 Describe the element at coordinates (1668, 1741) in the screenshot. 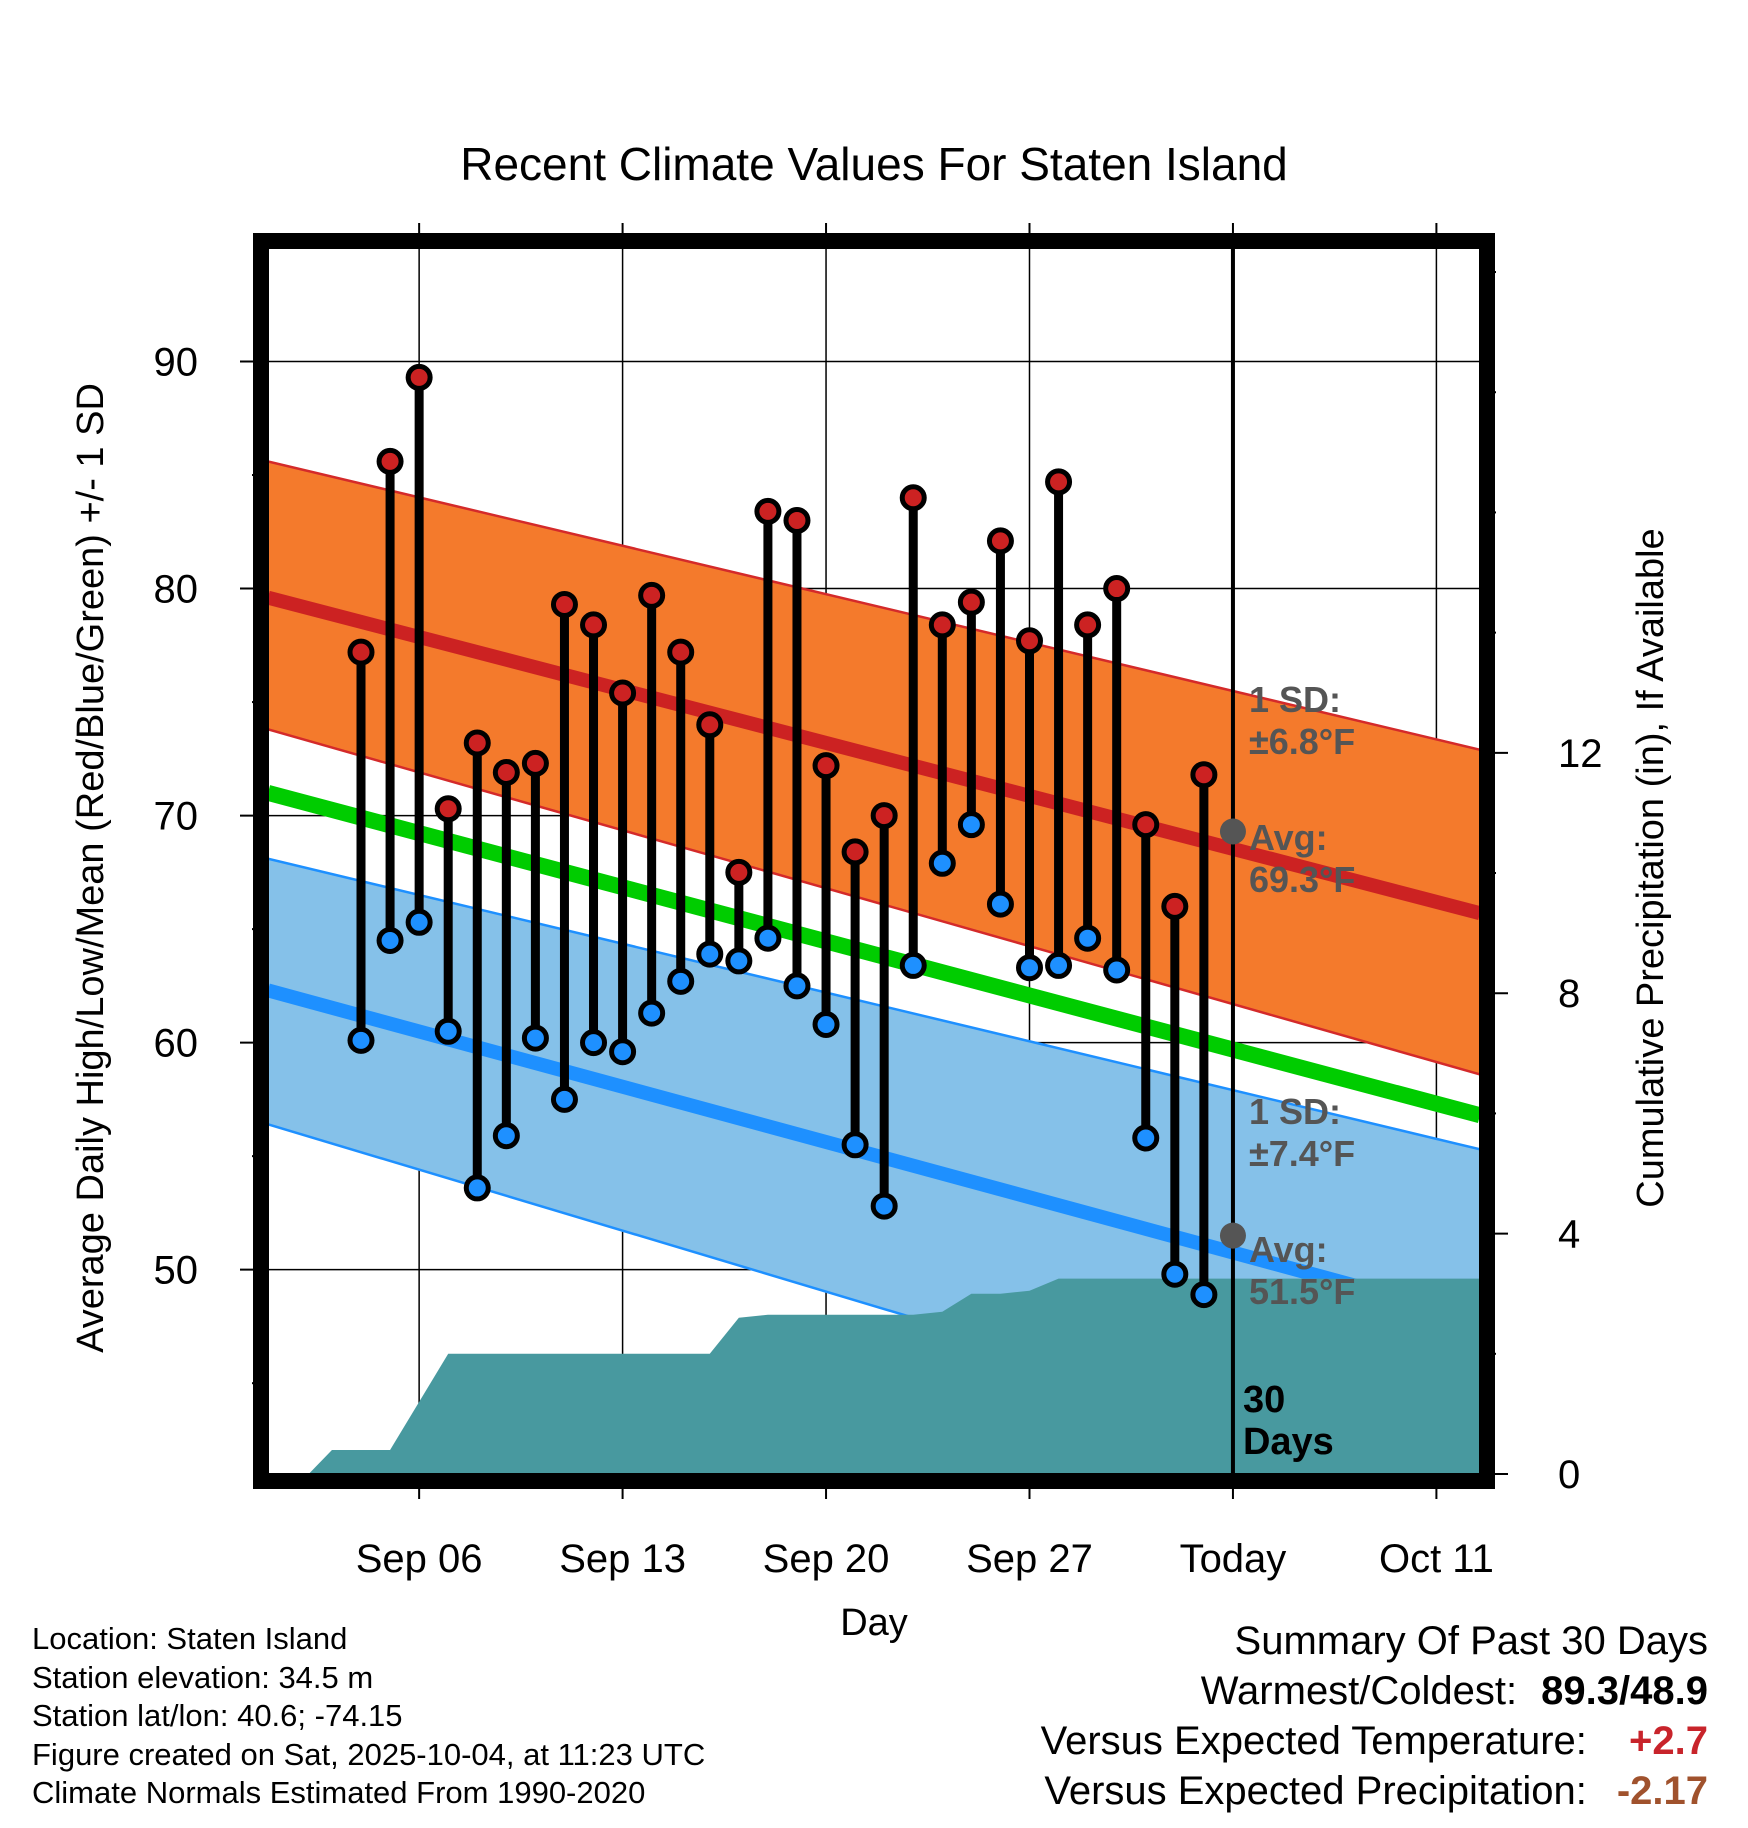

I see `summary-temp-value: +2.7` at that location.